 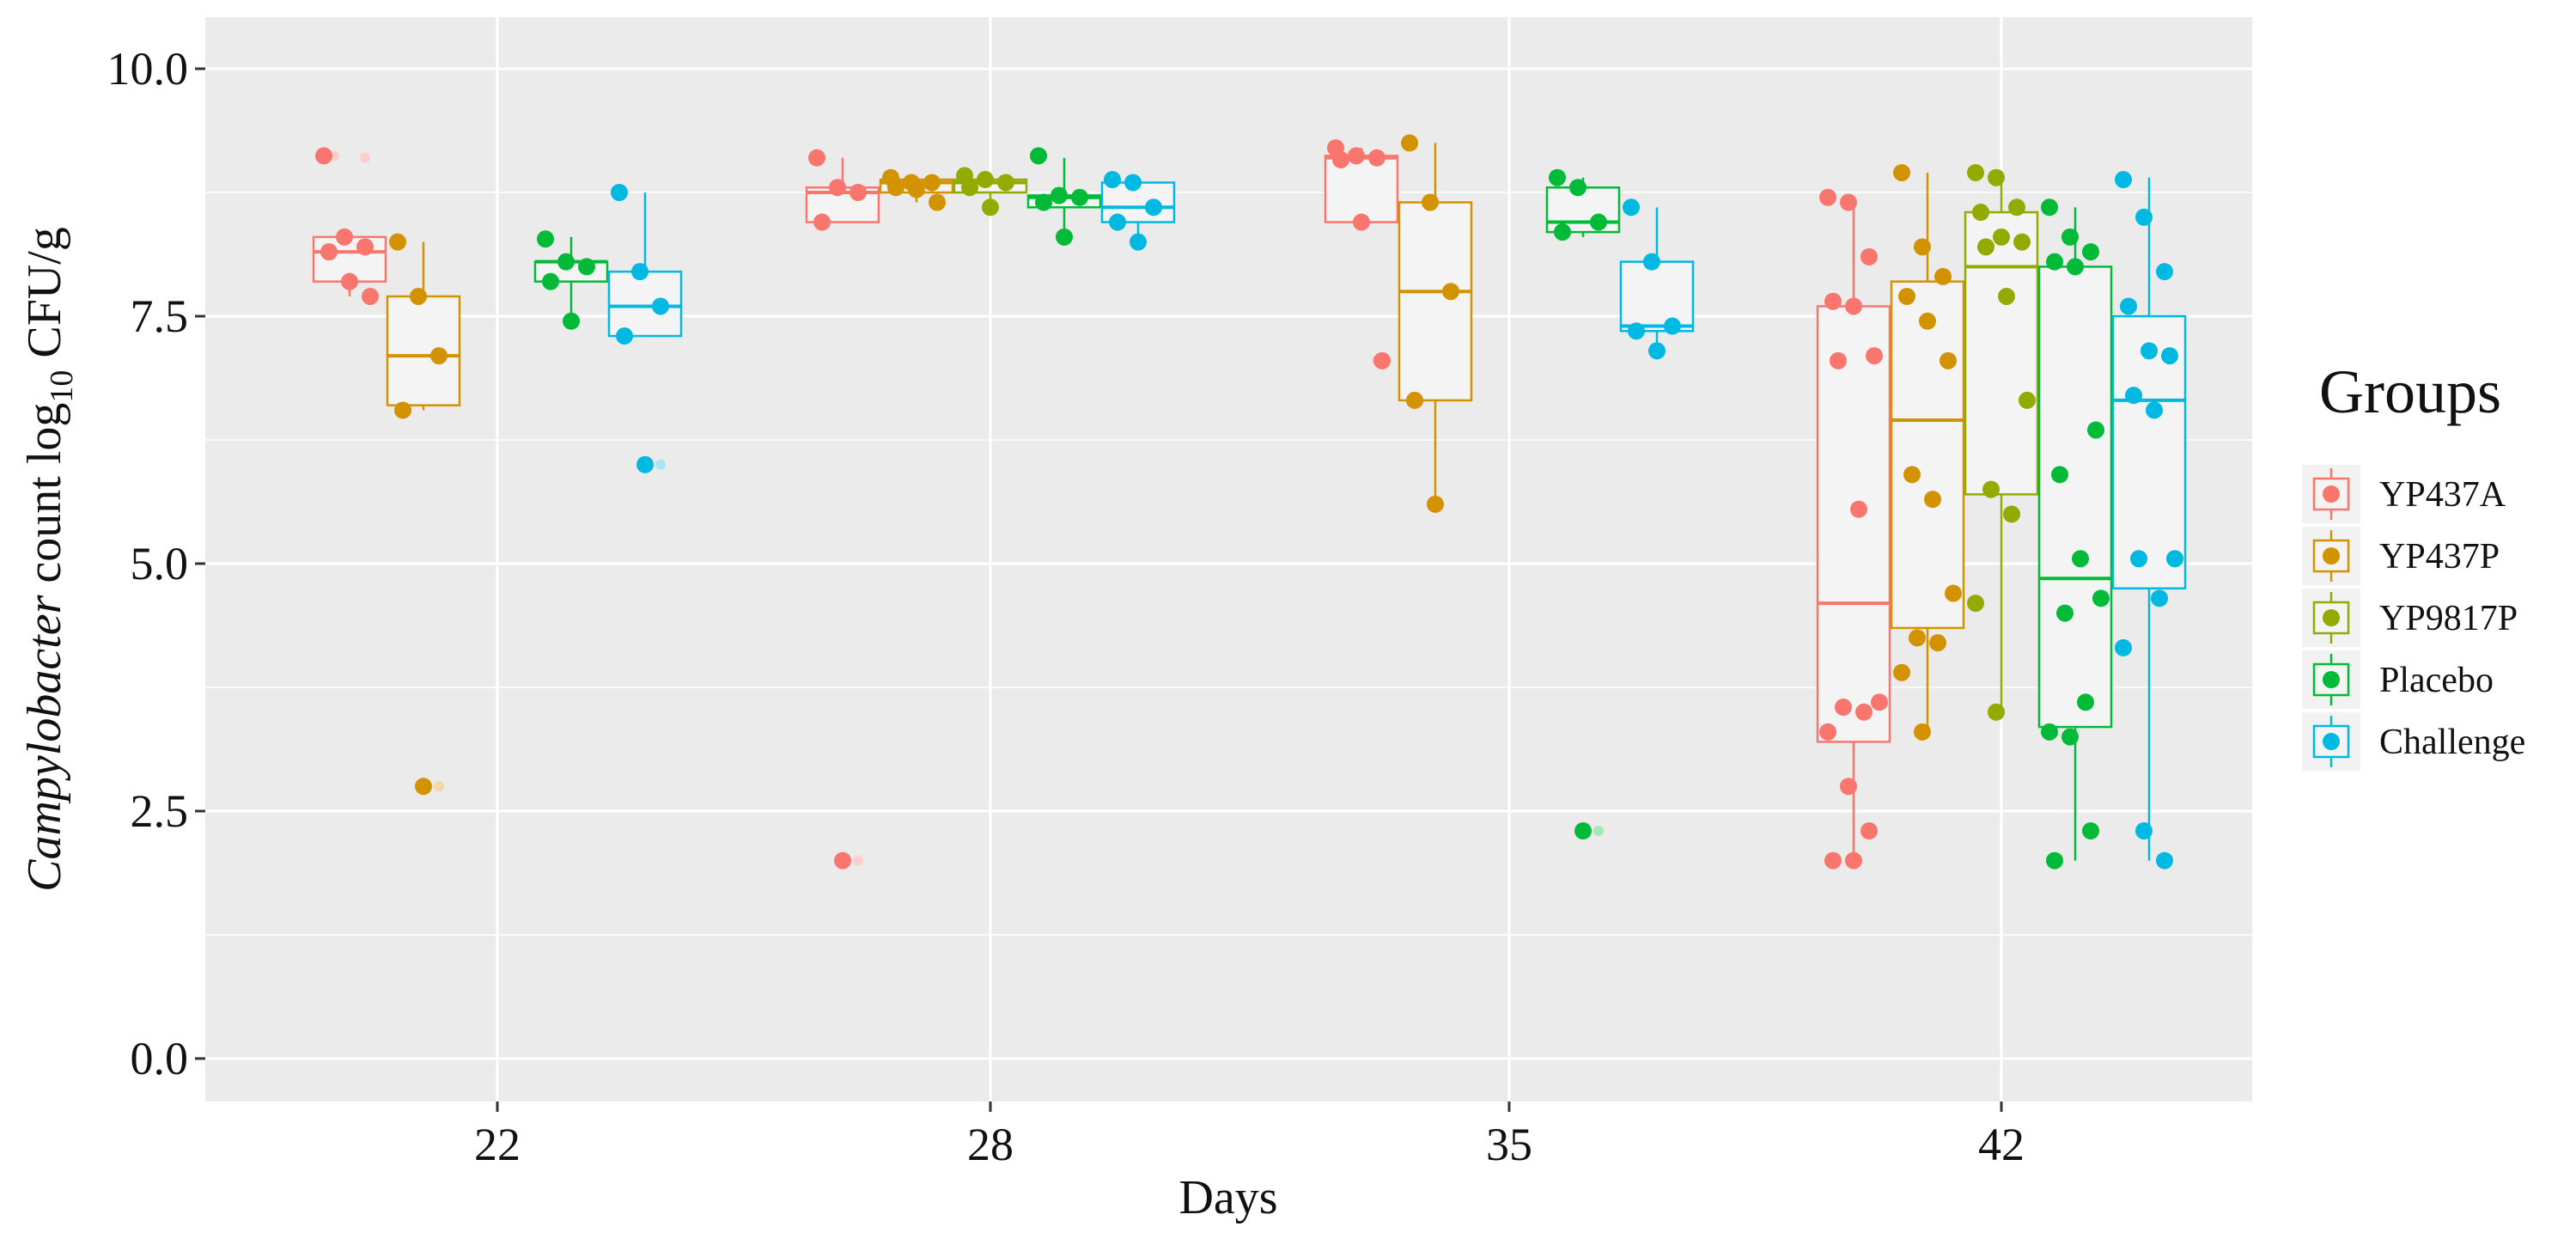 What do you see at coordinates (44, 499) in the screenshot?
I see `y-axis-title-rest: count log` at bounding box center [44, 499].